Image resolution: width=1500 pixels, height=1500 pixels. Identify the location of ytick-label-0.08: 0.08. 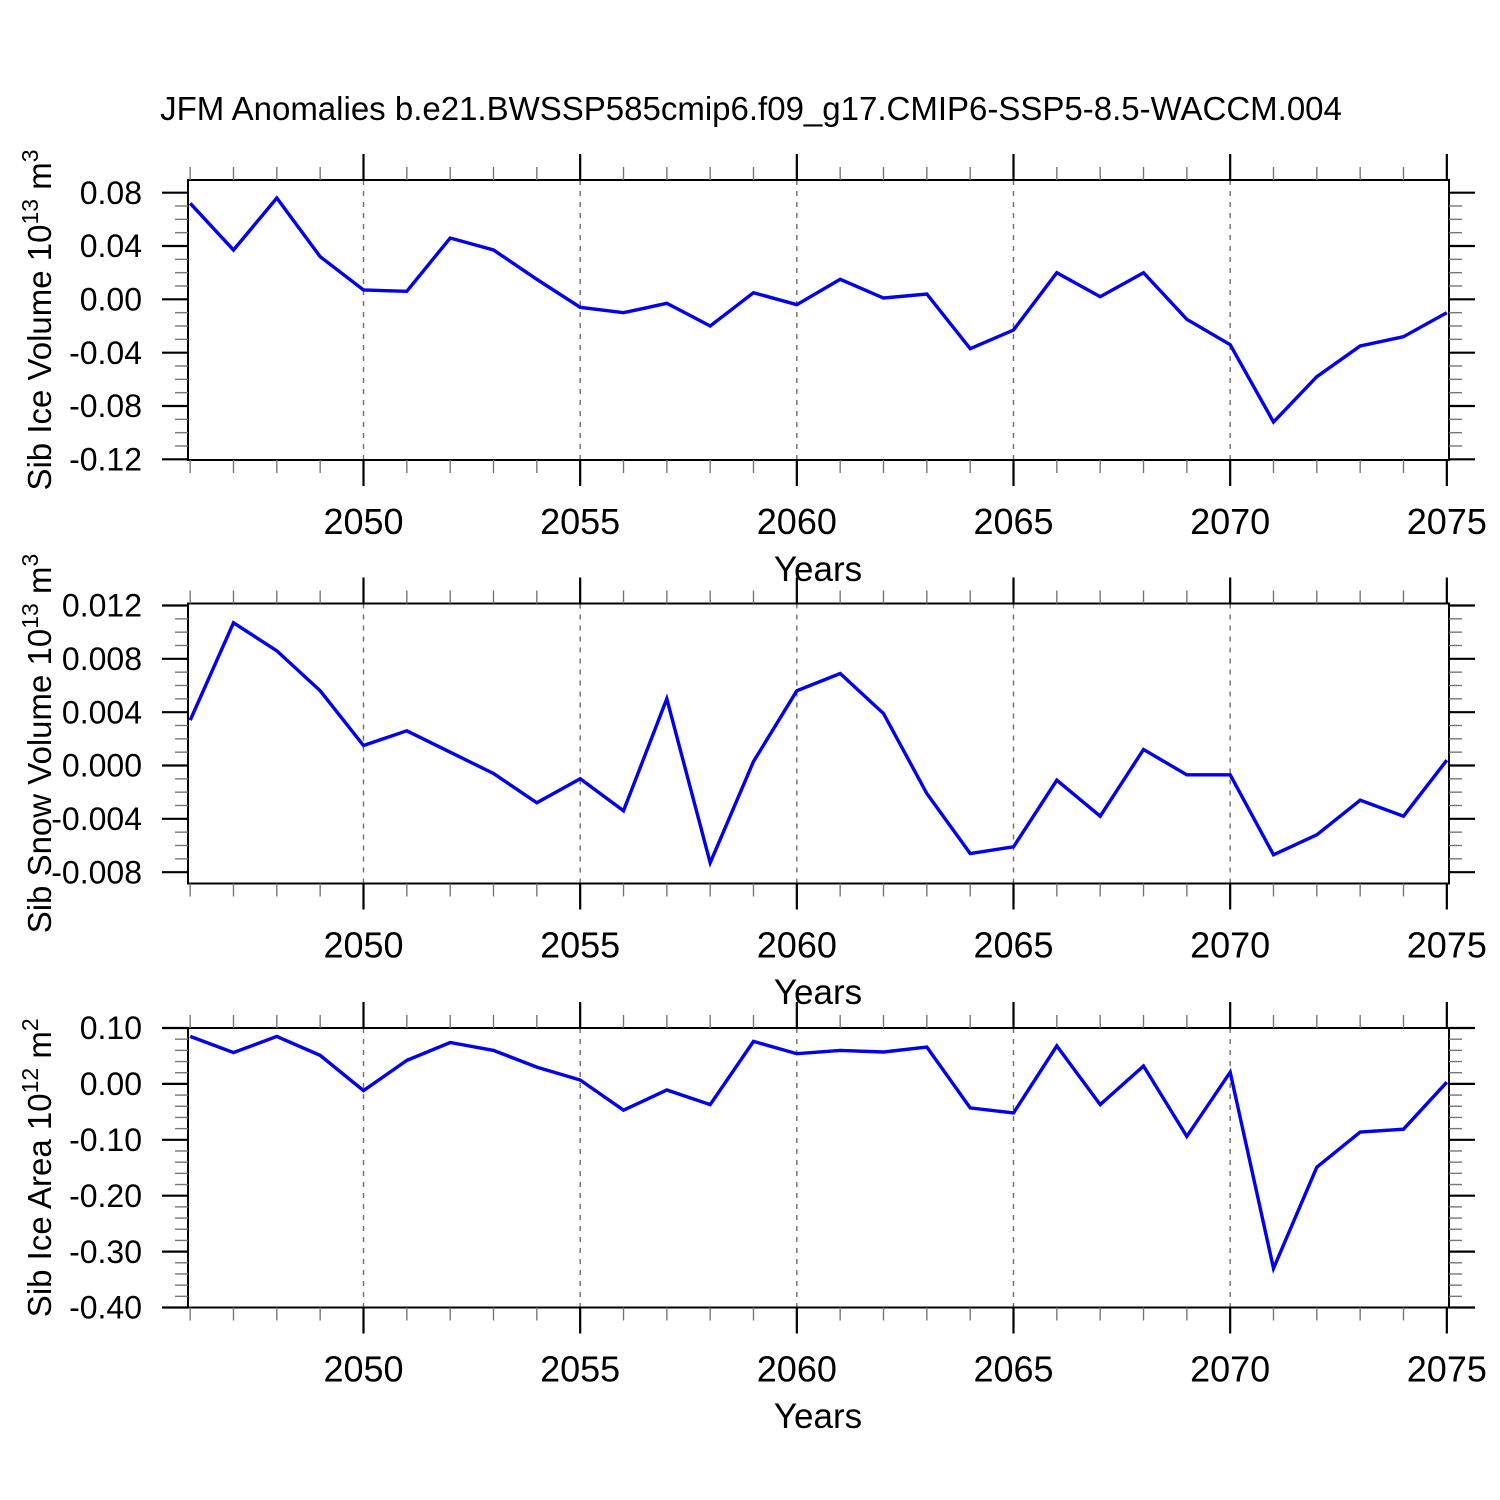
(111, 193).